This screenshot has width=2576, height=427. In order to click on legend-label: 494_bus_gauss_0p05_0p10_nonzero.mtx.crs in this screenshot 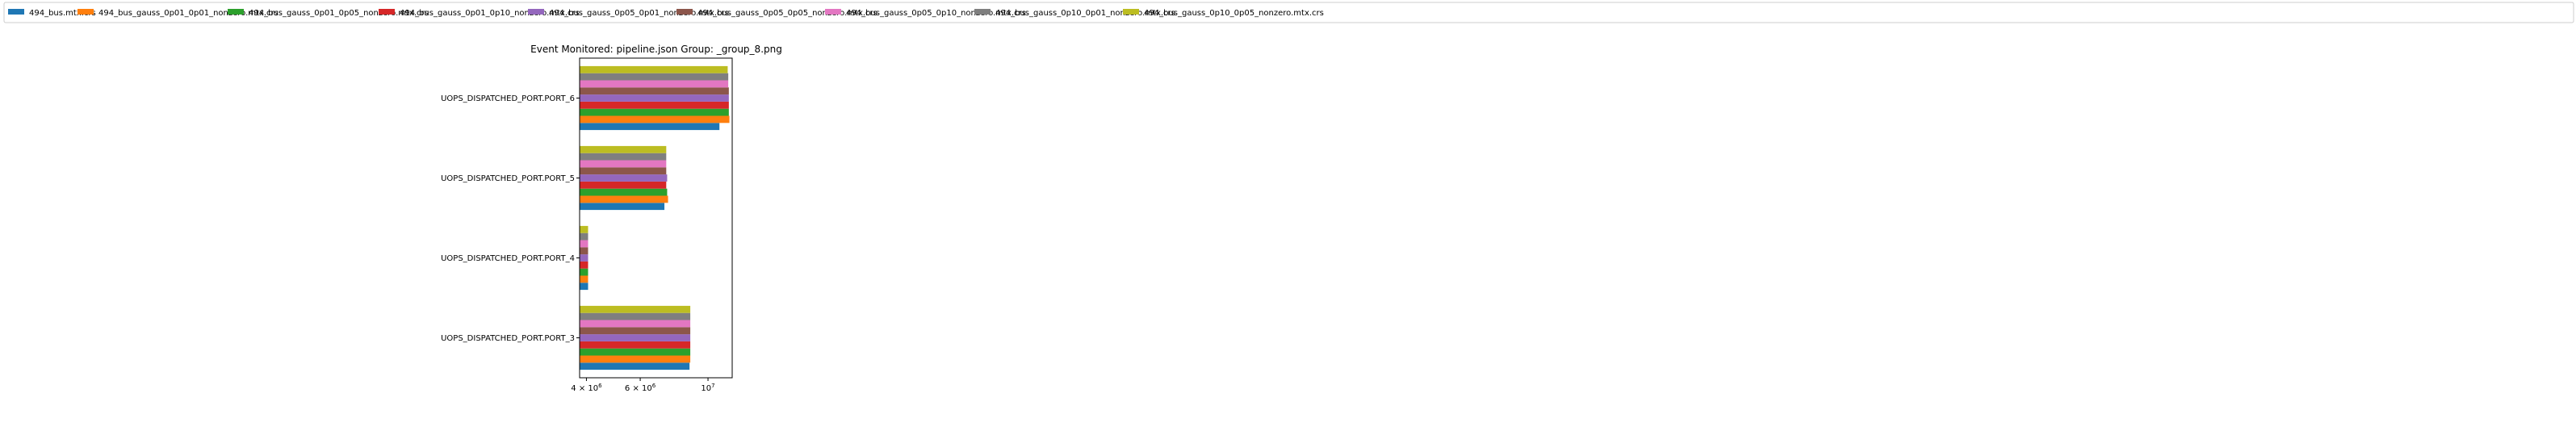, I will do `click(936, 14)`.